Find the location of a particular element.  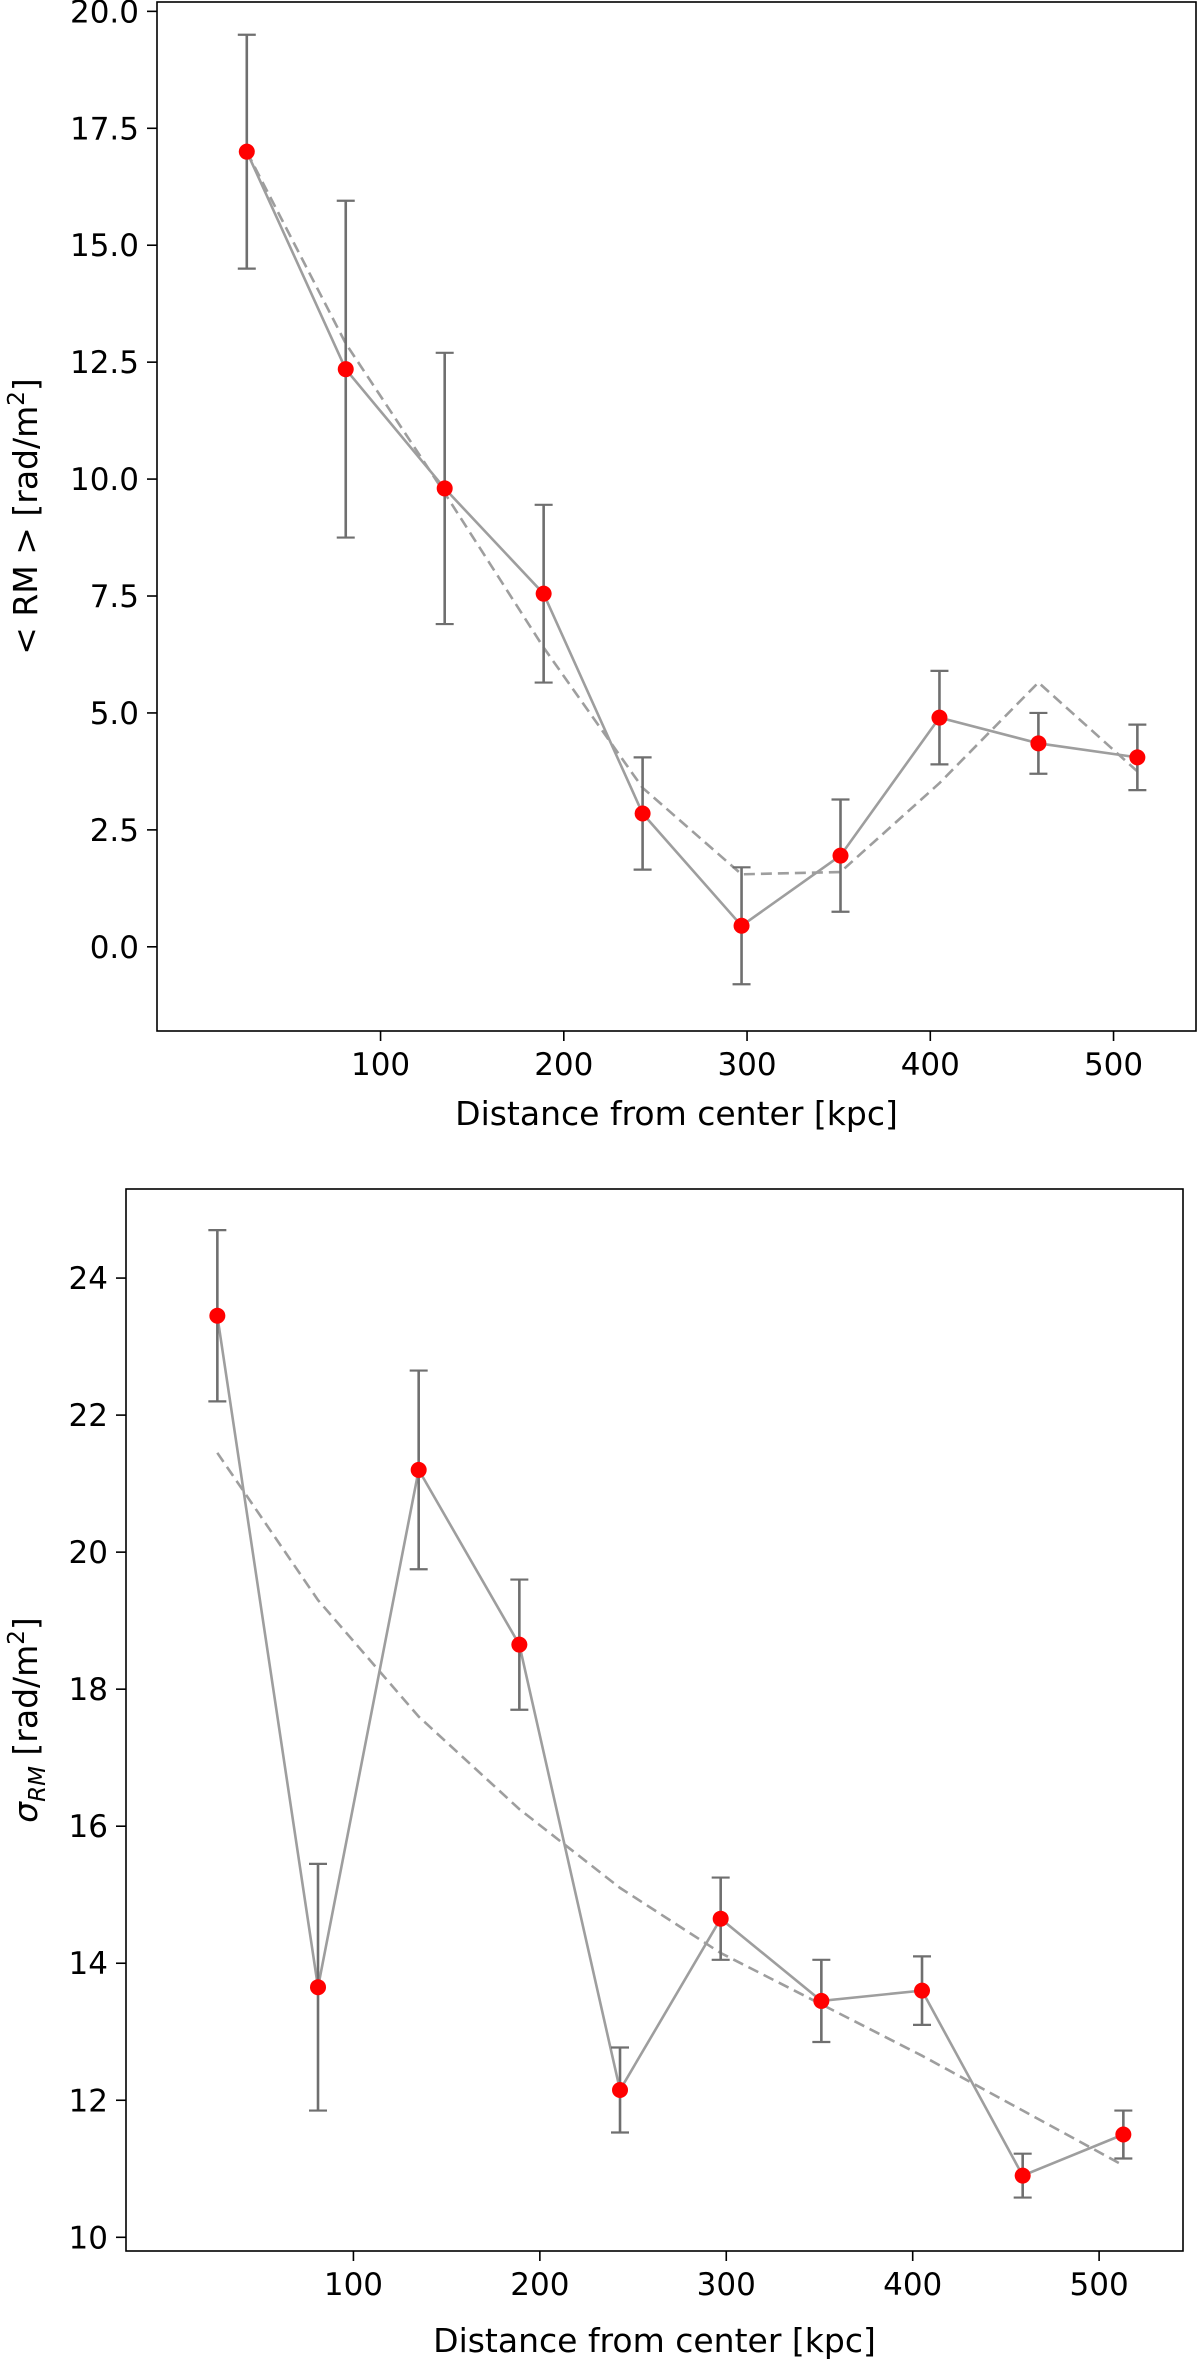

y-axis-label-subscript: RM is located at coordinates (38, 1784).